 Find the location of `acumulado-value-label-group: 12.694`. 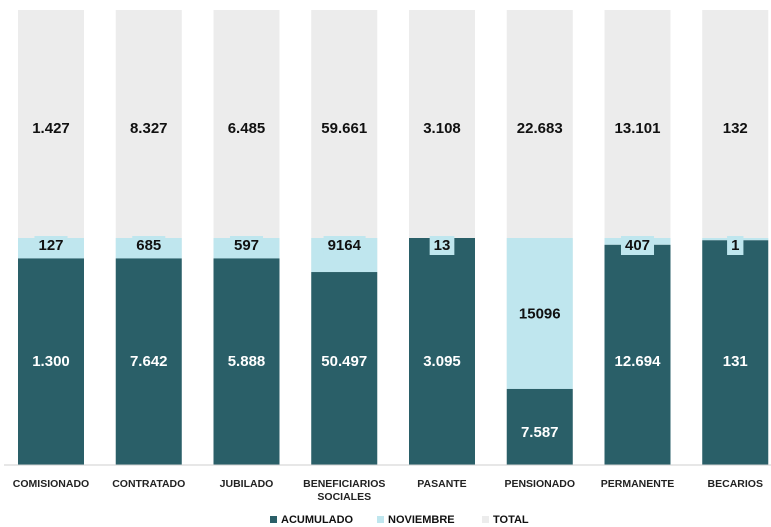

acumulado-value-label-group: 12.694 is located at coordinates (638, 361).